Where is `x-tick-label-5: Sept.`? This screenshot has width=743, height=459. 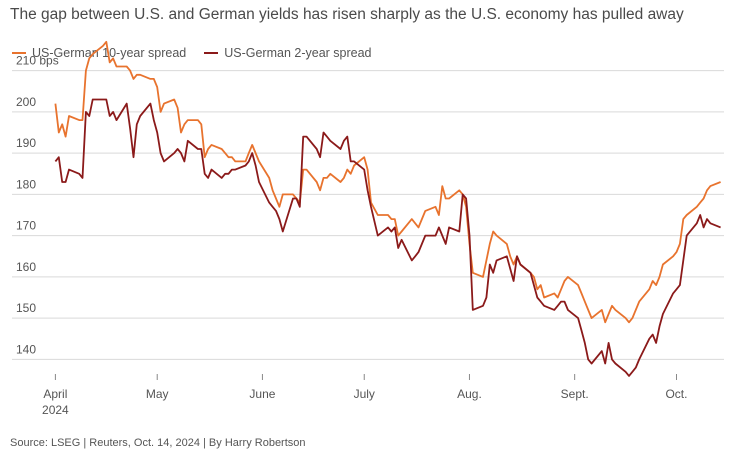
x-tick-label-5: Sept. is located at coordinates (575, 394).